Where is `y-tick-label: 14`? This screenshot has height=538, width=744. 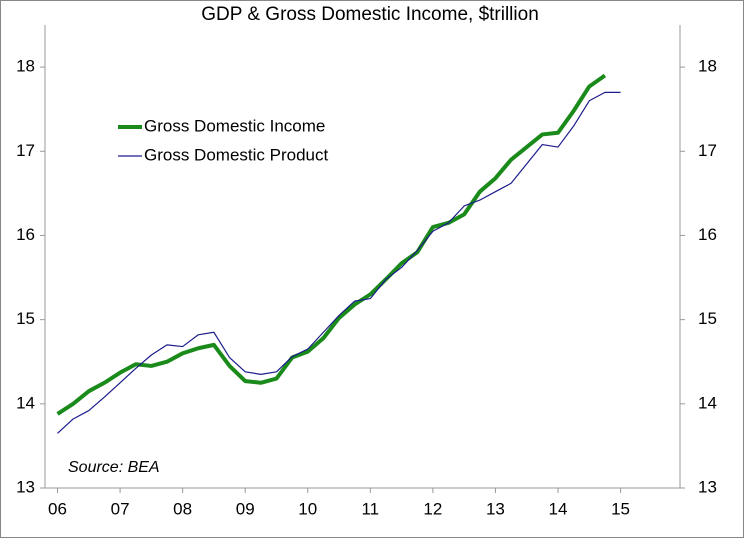 y-tick-label: 14 is located at coordinates (25, 402).